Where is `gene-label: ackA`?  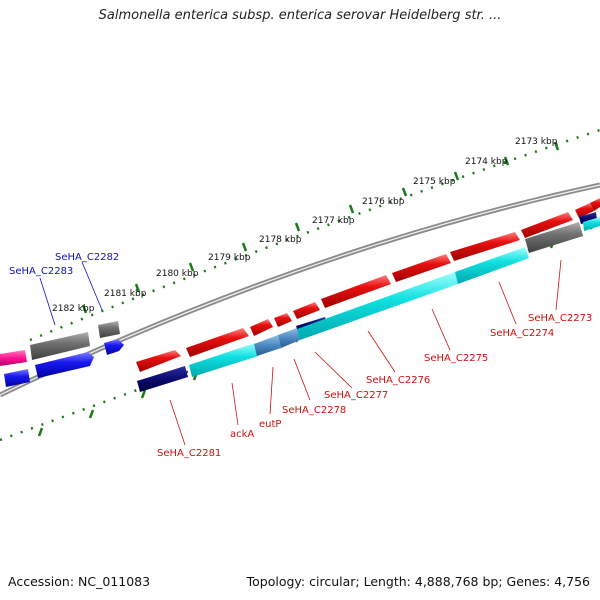 gene-label: ackA is located at coordinates (242, 434).